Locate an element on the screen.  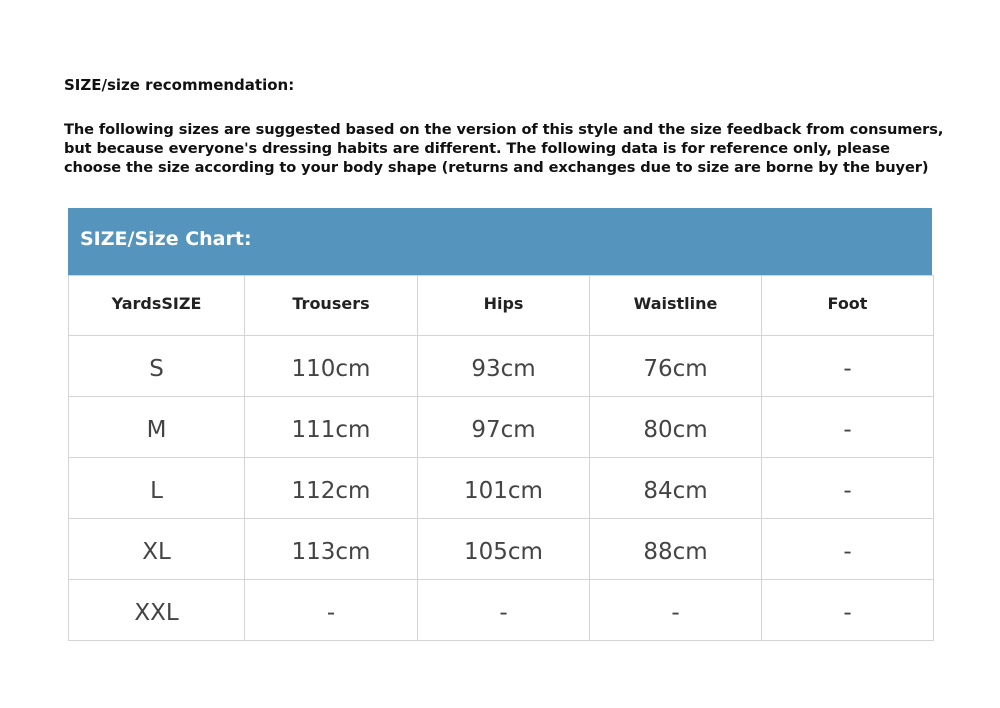
column-header: YardsSIZE is located at coordinates (156, 305).